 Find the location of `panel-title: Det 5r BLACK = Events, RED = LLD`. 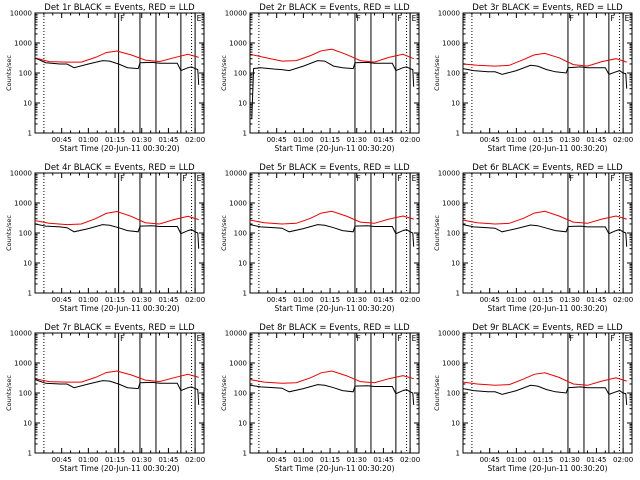

panel-title: Det 5r BLACK = Events, RED = LLD is located at coordinates (334, 168).